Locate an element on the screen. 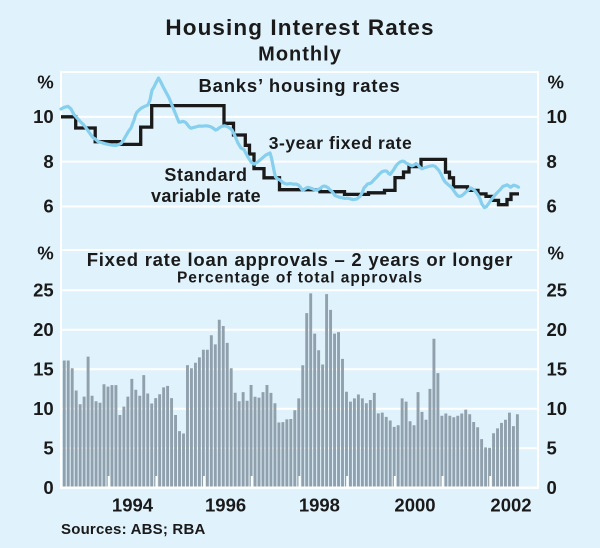  svg-text: Banks’ housing rates is located at coordinates (299, 85).